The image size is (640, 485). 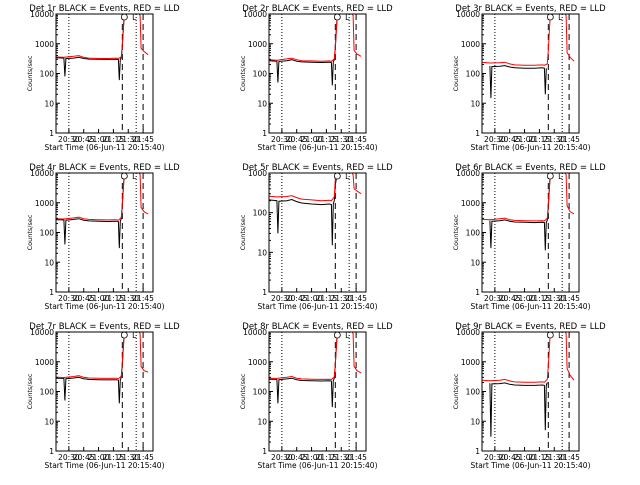 I want to click on panel-title: Det 4r BLACK = Events, RED = LLD, so click(x=104, y=168).